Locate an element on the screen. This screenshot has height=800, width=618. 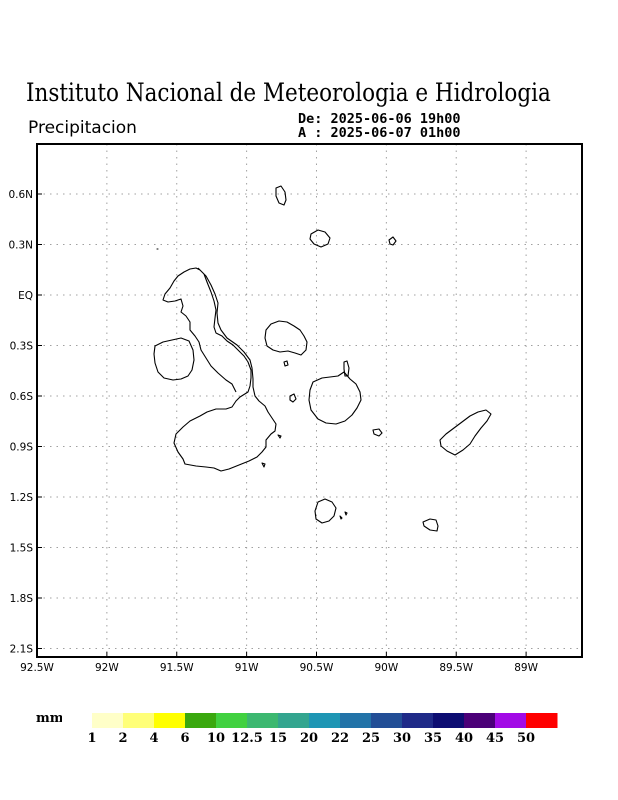
lat-tick-label: 2.1S is located at coordinates (22, 650).